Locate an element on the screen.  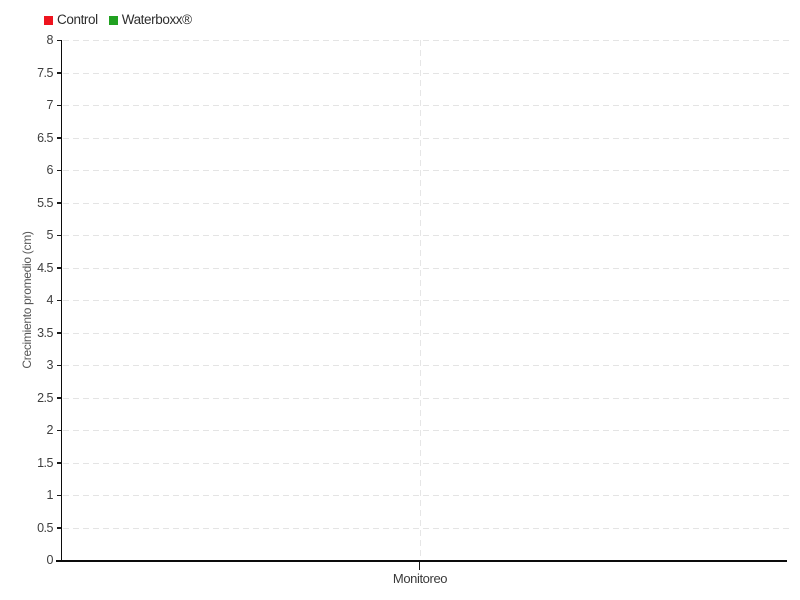
gridline-vertical is located at coordinates (420, 300).